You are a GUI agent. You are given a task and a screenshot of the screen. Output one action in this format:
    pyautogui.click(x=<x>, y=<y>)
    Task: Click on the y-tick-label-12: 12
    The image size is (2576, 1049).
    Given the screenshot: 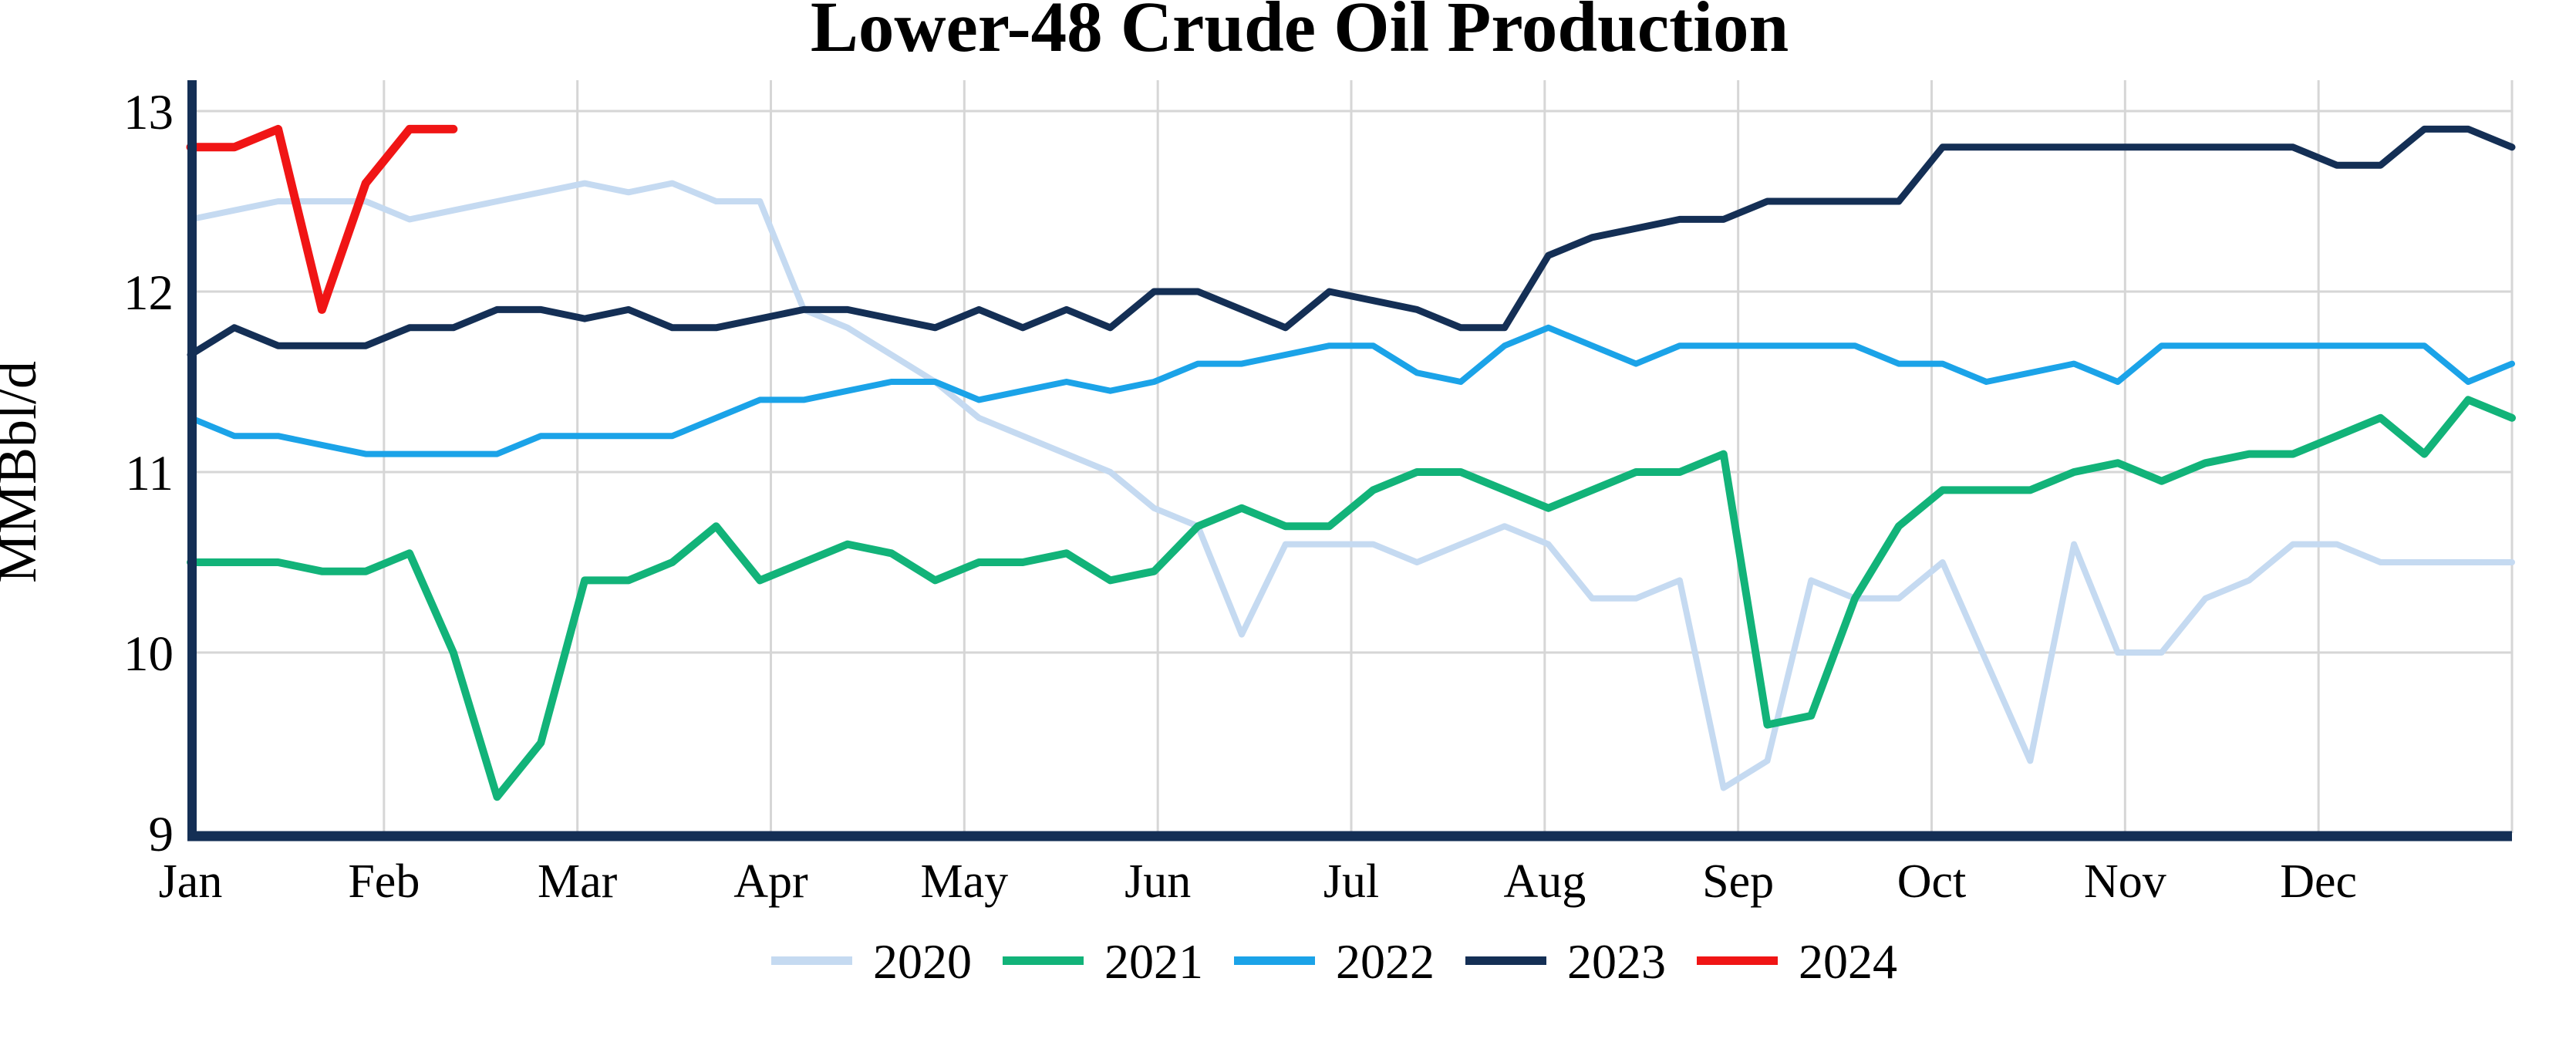 What is the action you would take?
    pyautogui.click(x=148, y=293)
    